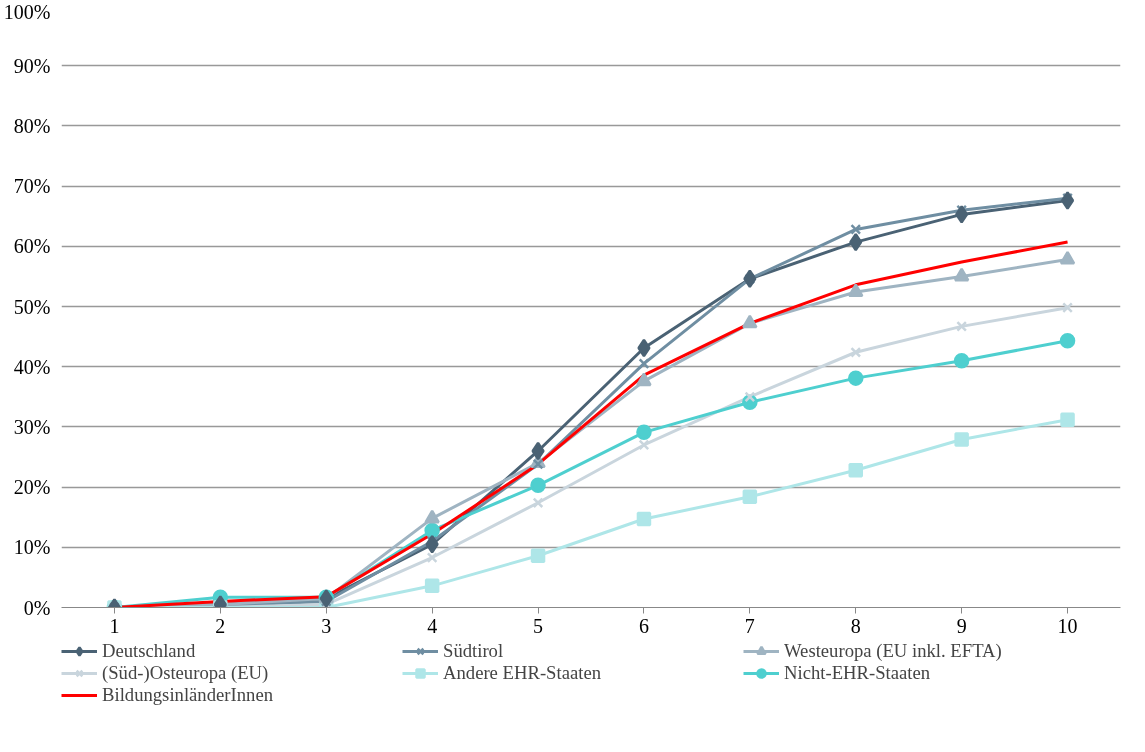 Image resolution: width=1145 pixels, height=752 pixels. I want to click on legend-label: Südtirol, so click(474, 651).